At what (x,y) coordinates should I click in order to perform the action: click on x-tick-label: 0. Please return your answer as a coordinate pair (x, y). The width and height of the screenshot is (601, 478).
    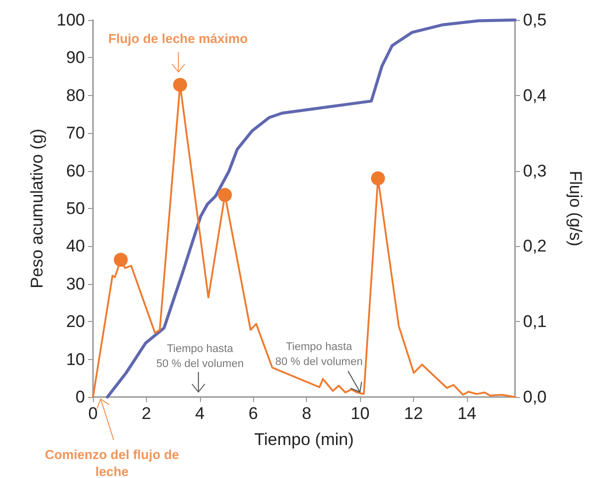
    Looking at the image, I should click on (93, 413).